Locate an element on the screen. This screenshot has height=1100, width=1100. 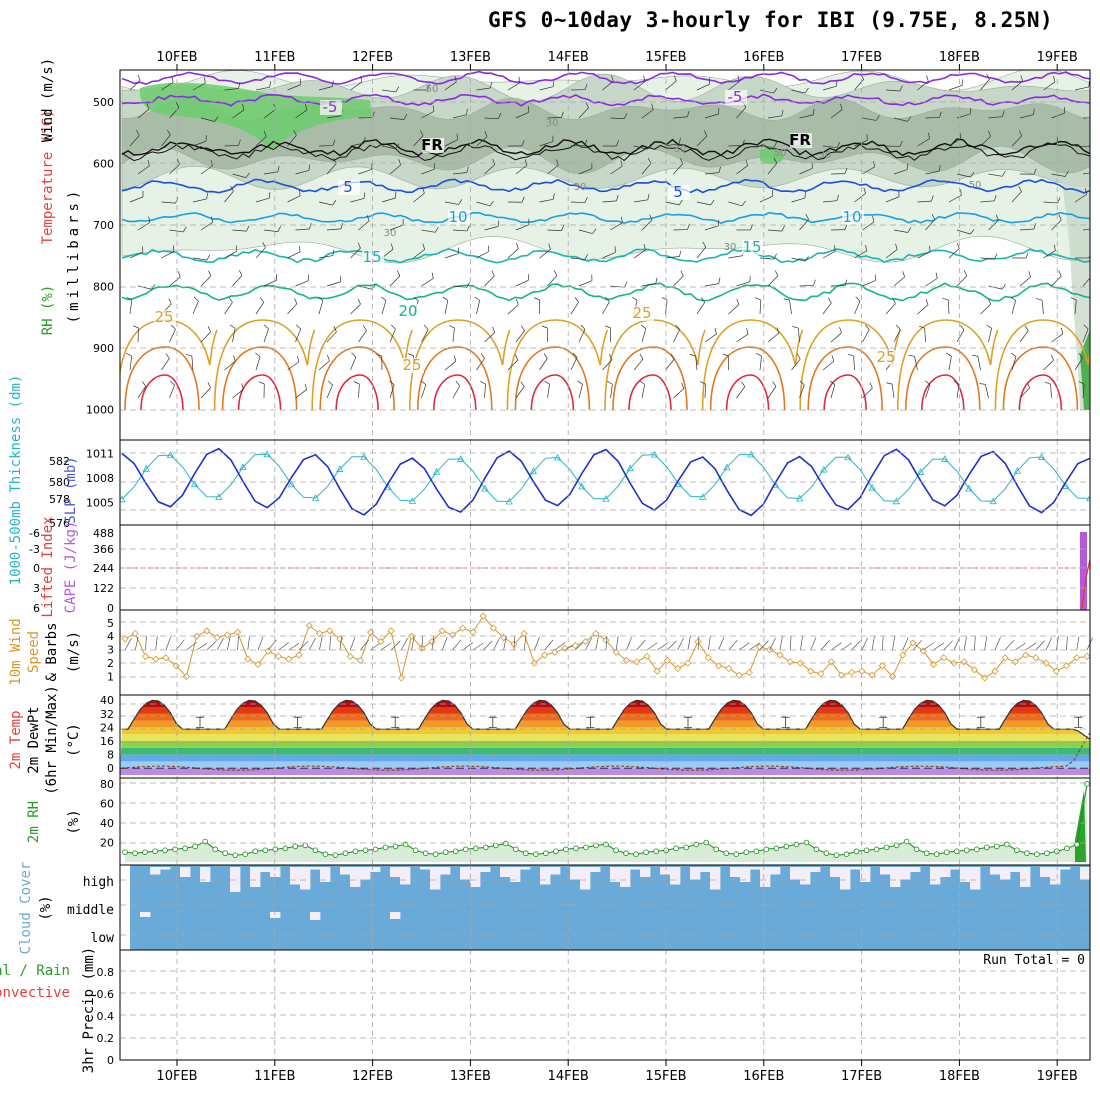
cape-bar is located at coordinates (1083, 571).